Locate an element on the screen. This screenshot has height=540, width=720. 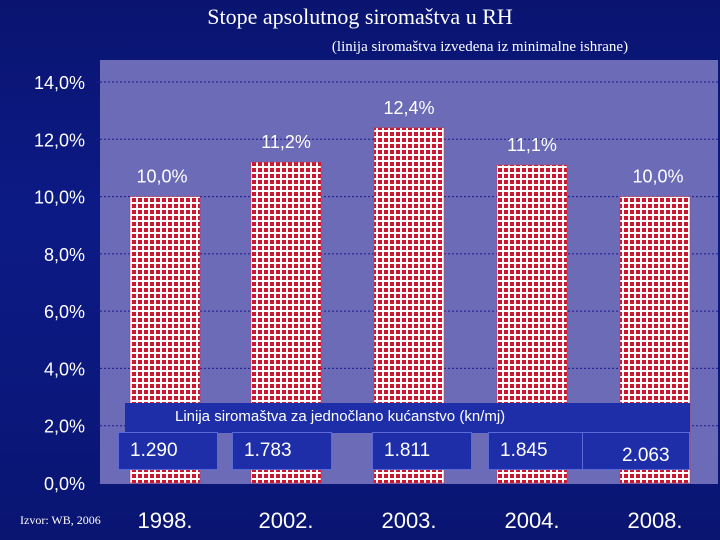
poverty-line-value: 1.845 is located at coordinates (524, 450).